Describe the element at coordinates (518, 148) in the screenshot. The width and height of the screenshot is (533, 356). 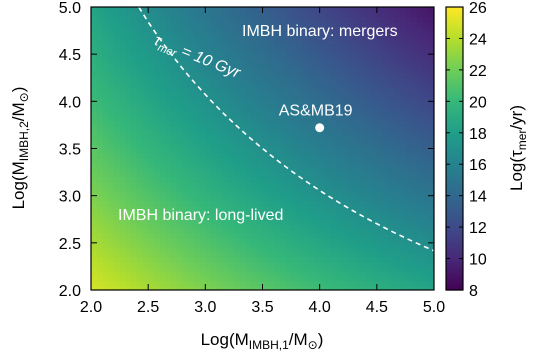
I see `colorbar-label: Log(τmer/yr)` at that location.